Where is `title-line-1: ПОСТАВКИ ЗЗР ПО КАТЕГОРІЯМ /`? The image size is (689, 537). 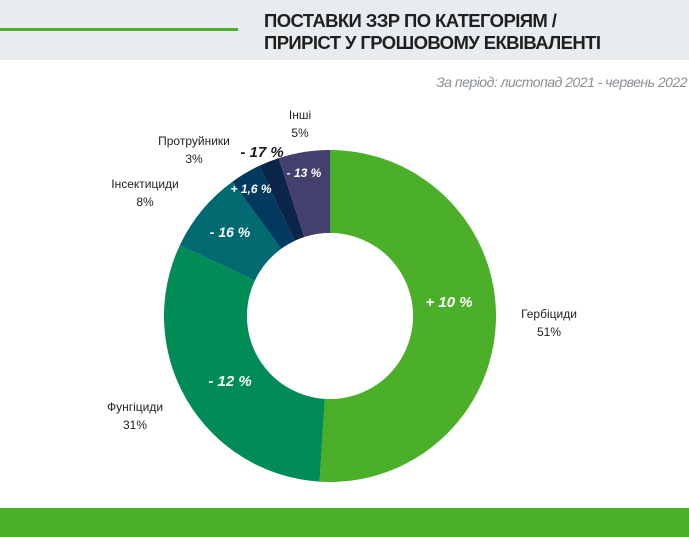 title-line-1: ПОСТАВКИ ЗЗР ПО КАТЕГОРІЯМ / is located at coordinates (410, 20).